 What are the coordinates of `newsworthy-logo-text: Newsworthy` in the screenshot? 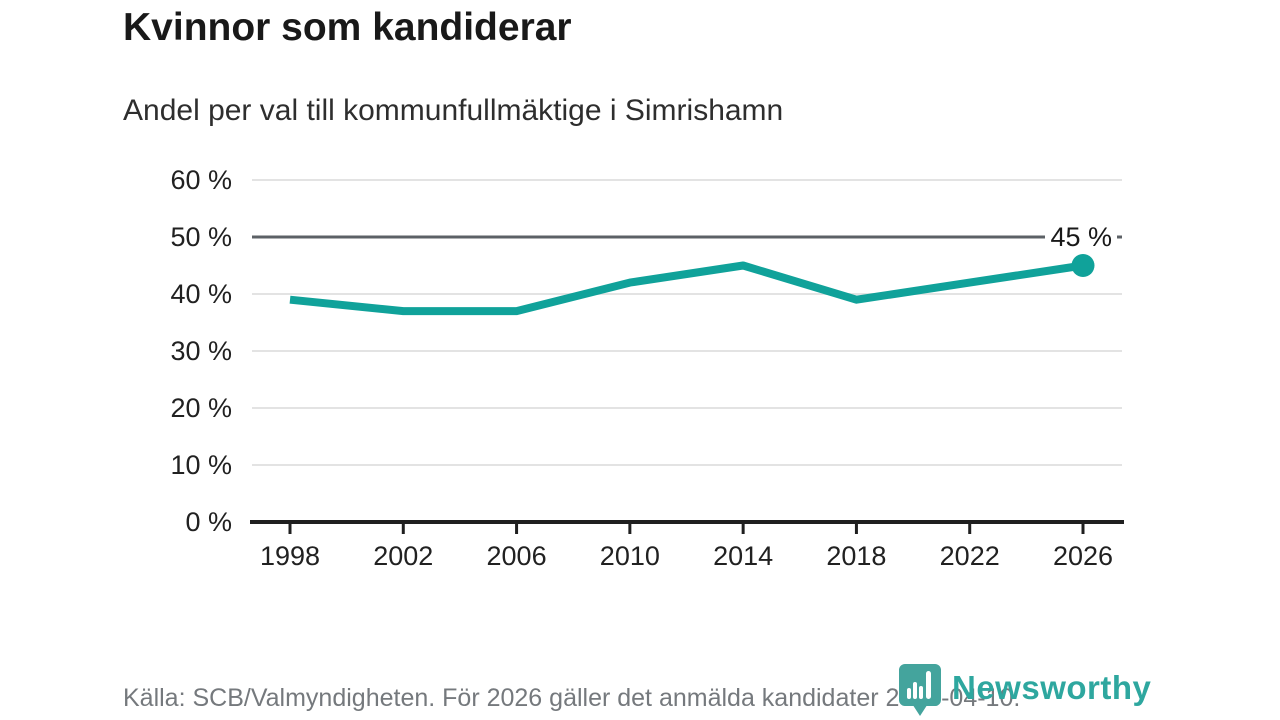 It's located at (1052, 687).